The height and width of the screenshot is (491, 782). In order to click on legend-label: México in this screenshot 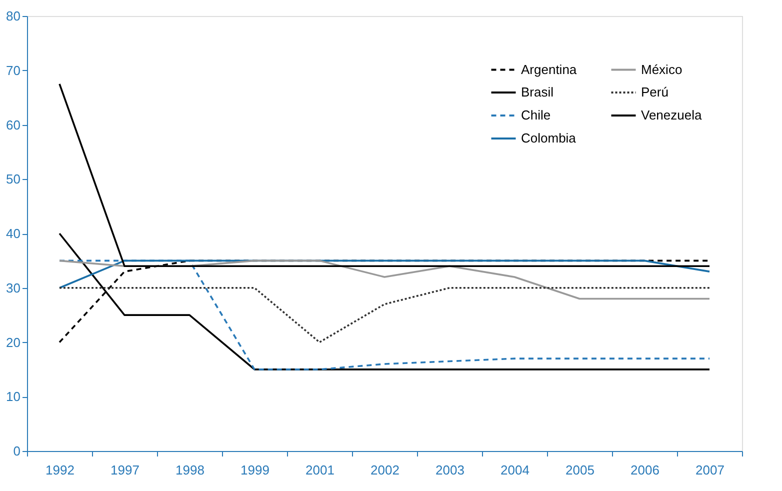, I will do `click(661, 69)`.